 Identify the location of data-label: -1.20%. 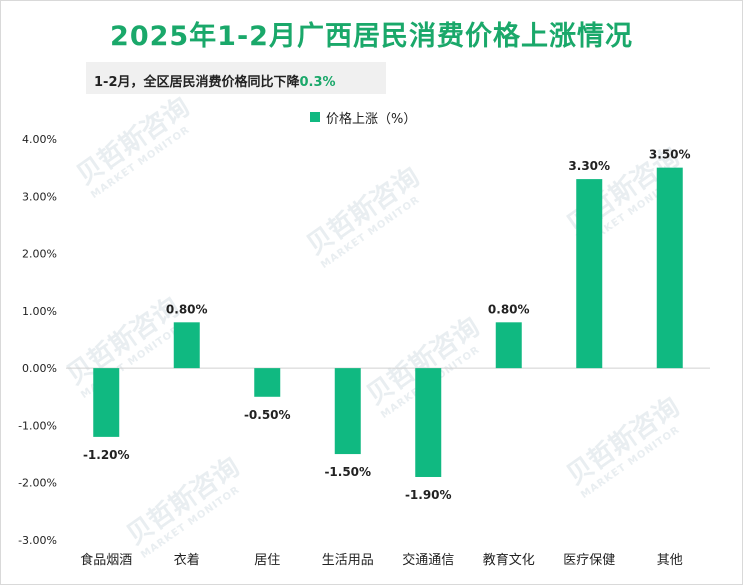
(106, 455).